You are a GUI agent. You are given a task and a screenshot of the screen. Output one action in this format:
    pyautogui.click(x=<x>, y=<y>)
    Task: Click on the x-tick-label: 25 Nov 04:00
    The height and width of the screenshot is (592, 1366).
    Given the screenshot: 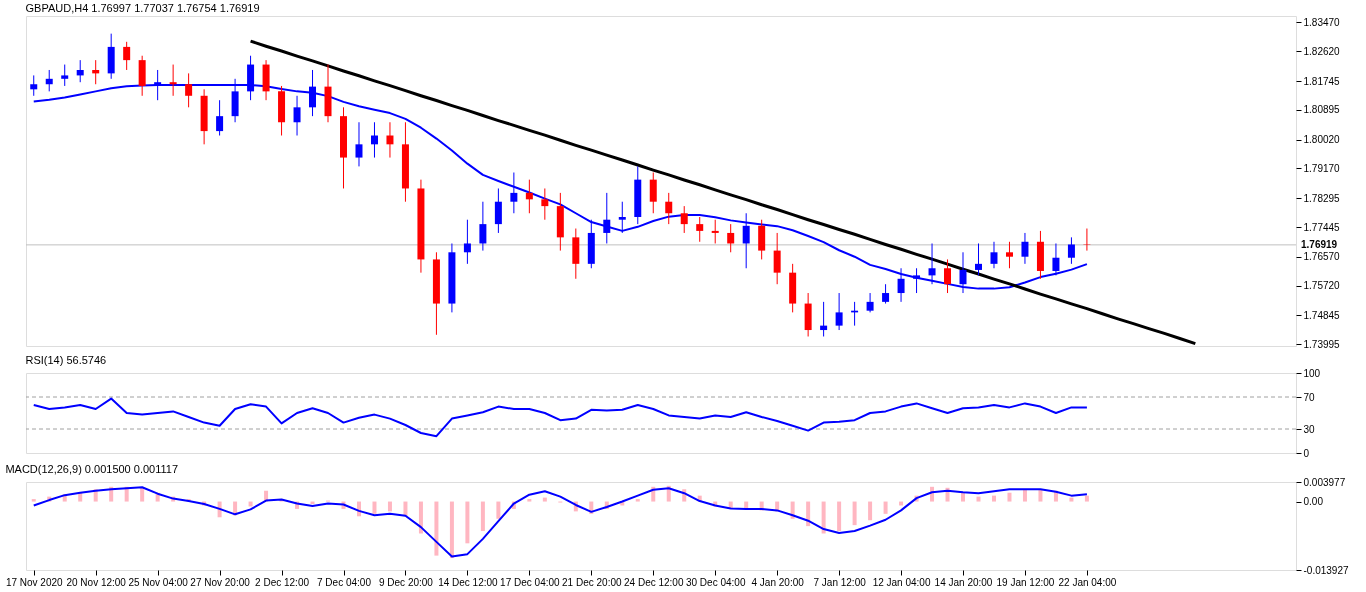 What is the action you would take?
    pyautogui.click(x=158, y=582)
    